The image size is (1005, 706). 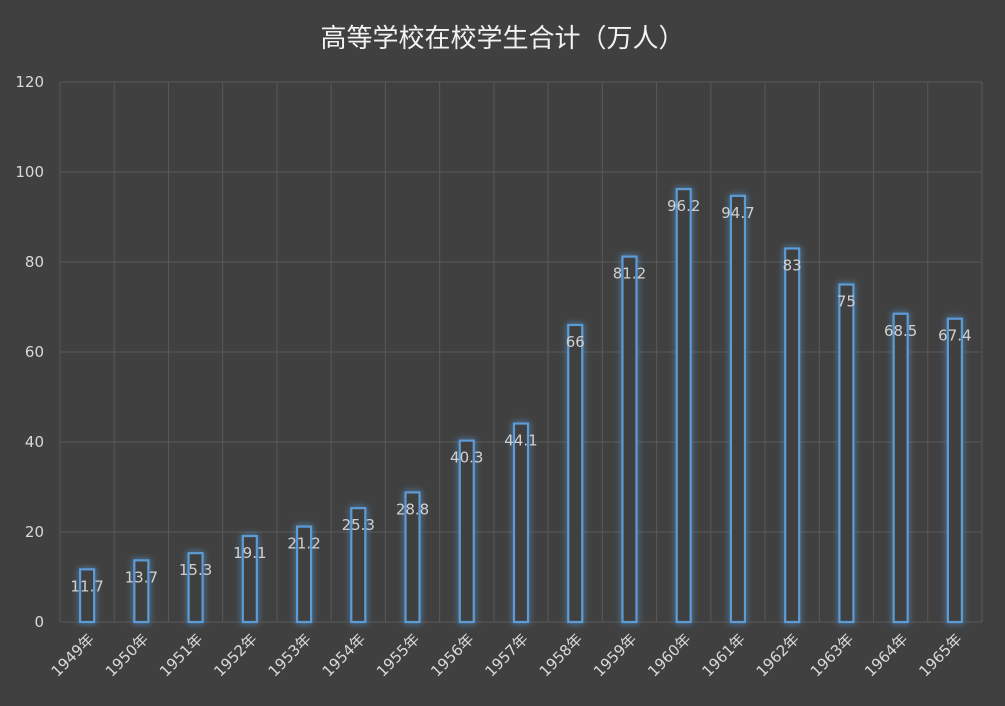 I want to click on y-tick-label: 100, so click(x=29, y=172).